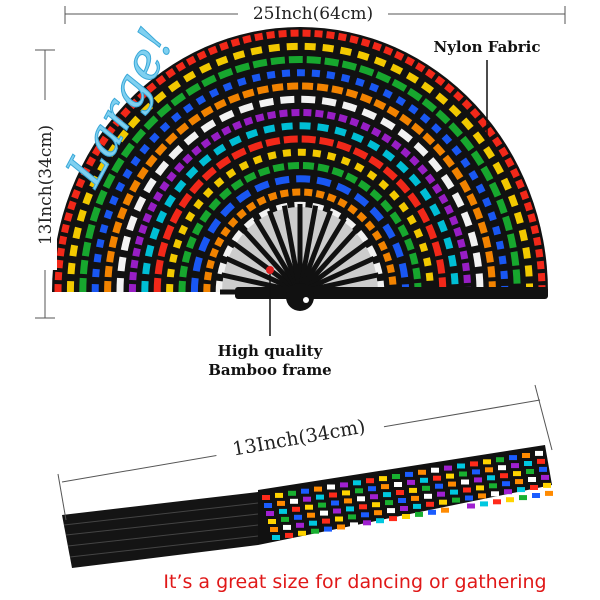 The width and height of the screenshot is (600, 600). What do you see at coordinates (270, 270) in the screenshot?
I see `pointer-dot` at bounding box center [270, 270].